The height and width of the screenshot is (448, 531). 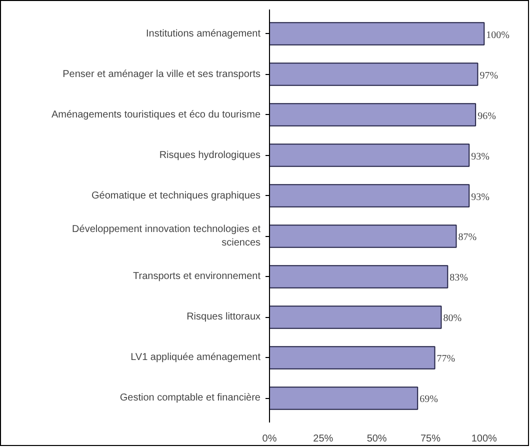 What do you see at coordinates (166, 236) in the screenshot?
I see `y-tick-label: Développement innovation technologies et sciences` at bounding box center [166, 236].